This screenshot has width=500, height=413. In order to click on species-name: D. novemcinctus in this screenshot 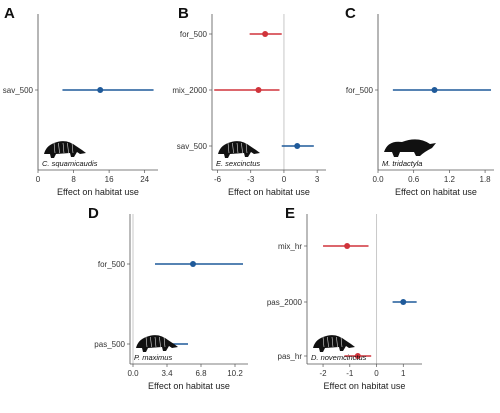, I will do `click(339, 357)`.